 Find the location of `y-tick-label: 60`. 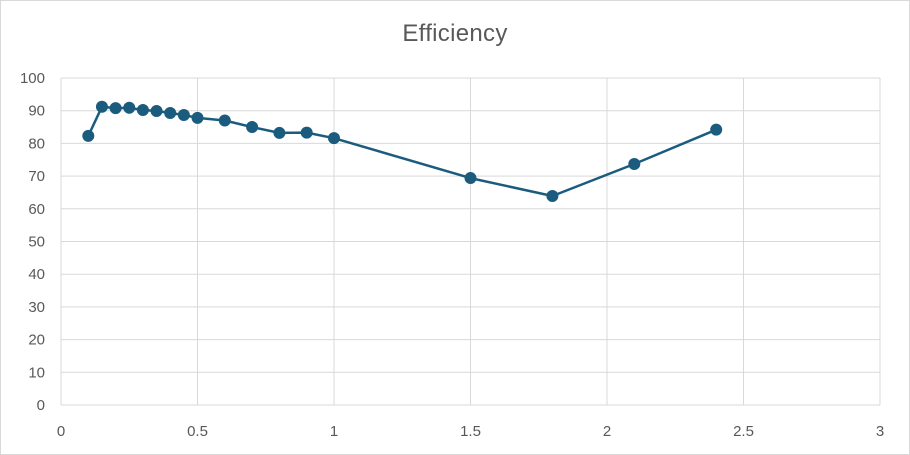

y-tick-label: 60 is located at coordinates (36, 209).